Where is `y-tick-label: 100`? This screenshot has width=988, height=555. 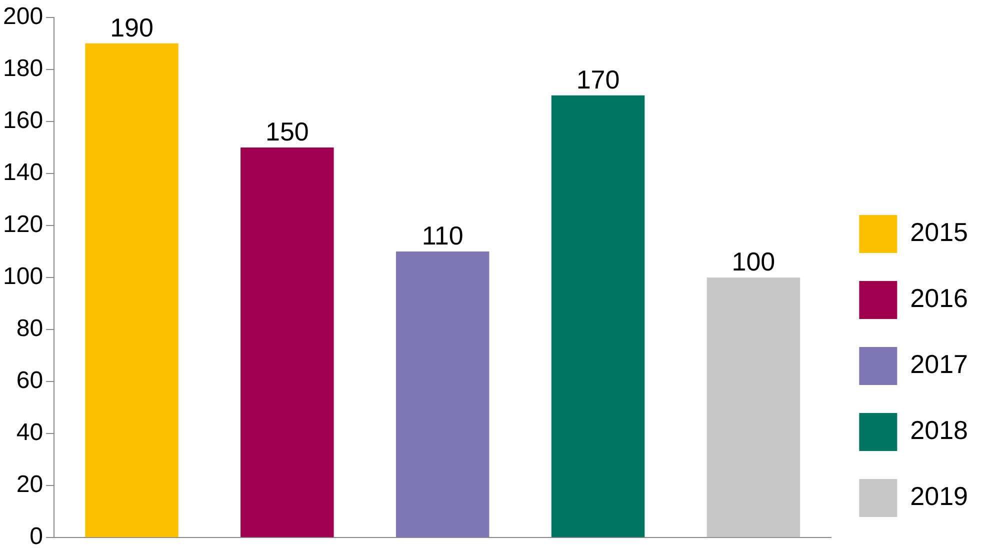 y-tick-label: 100 is located at coordinates (23, 276).